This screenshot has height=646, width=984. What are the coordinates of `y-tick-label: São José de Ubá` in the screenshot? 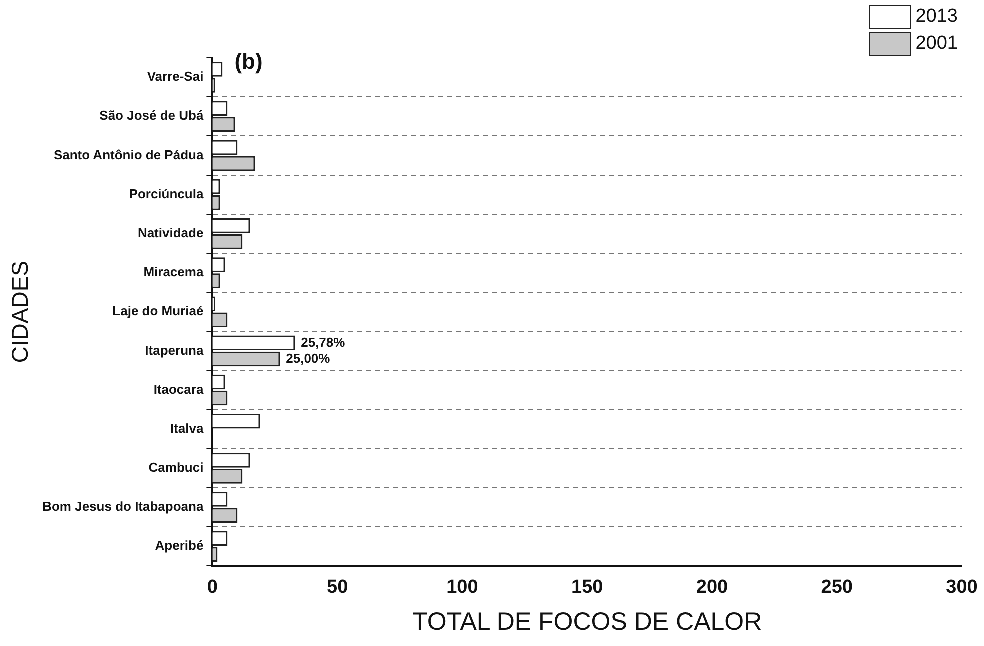 It's located at (152, 116).